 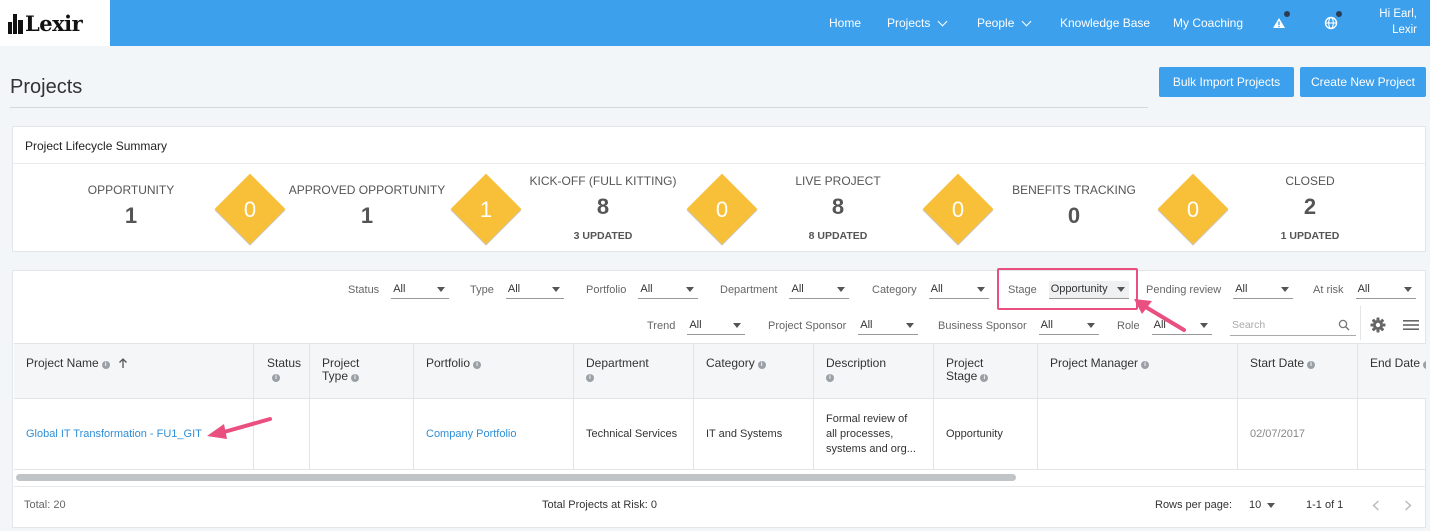 What do you see at coordinates (744, 433) in the screenshot?
I see `cell-category-value: IT and Systems` at bounding box center [744, 433].